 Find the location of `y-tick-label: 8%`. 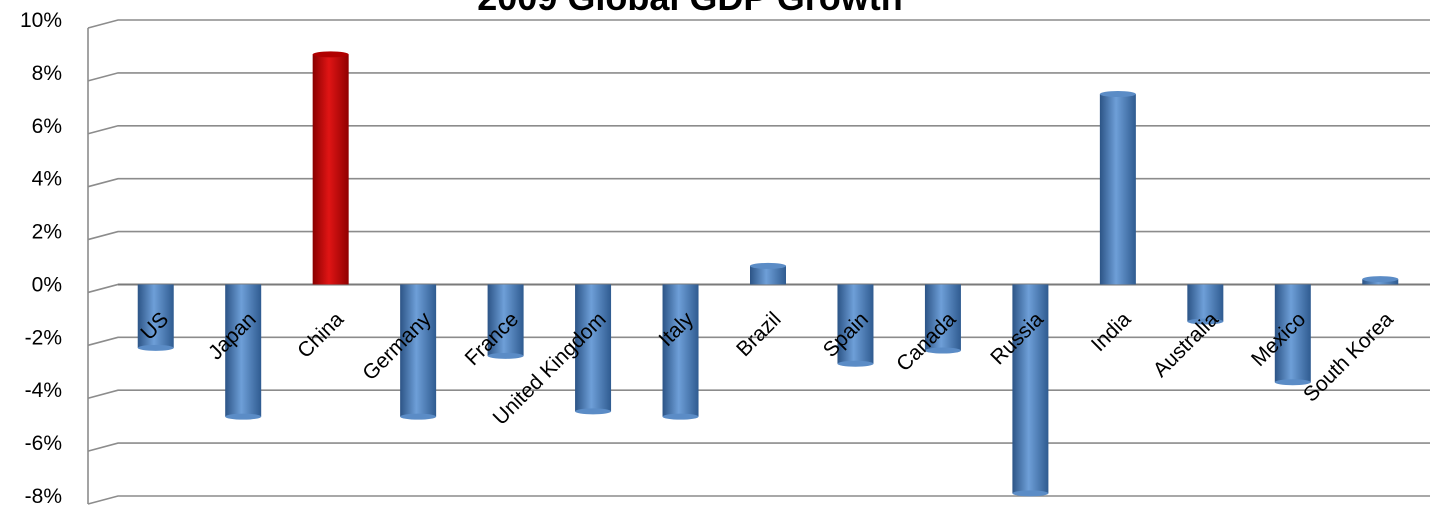

y-tick-label: 8% is located at coordinates (47, 73).